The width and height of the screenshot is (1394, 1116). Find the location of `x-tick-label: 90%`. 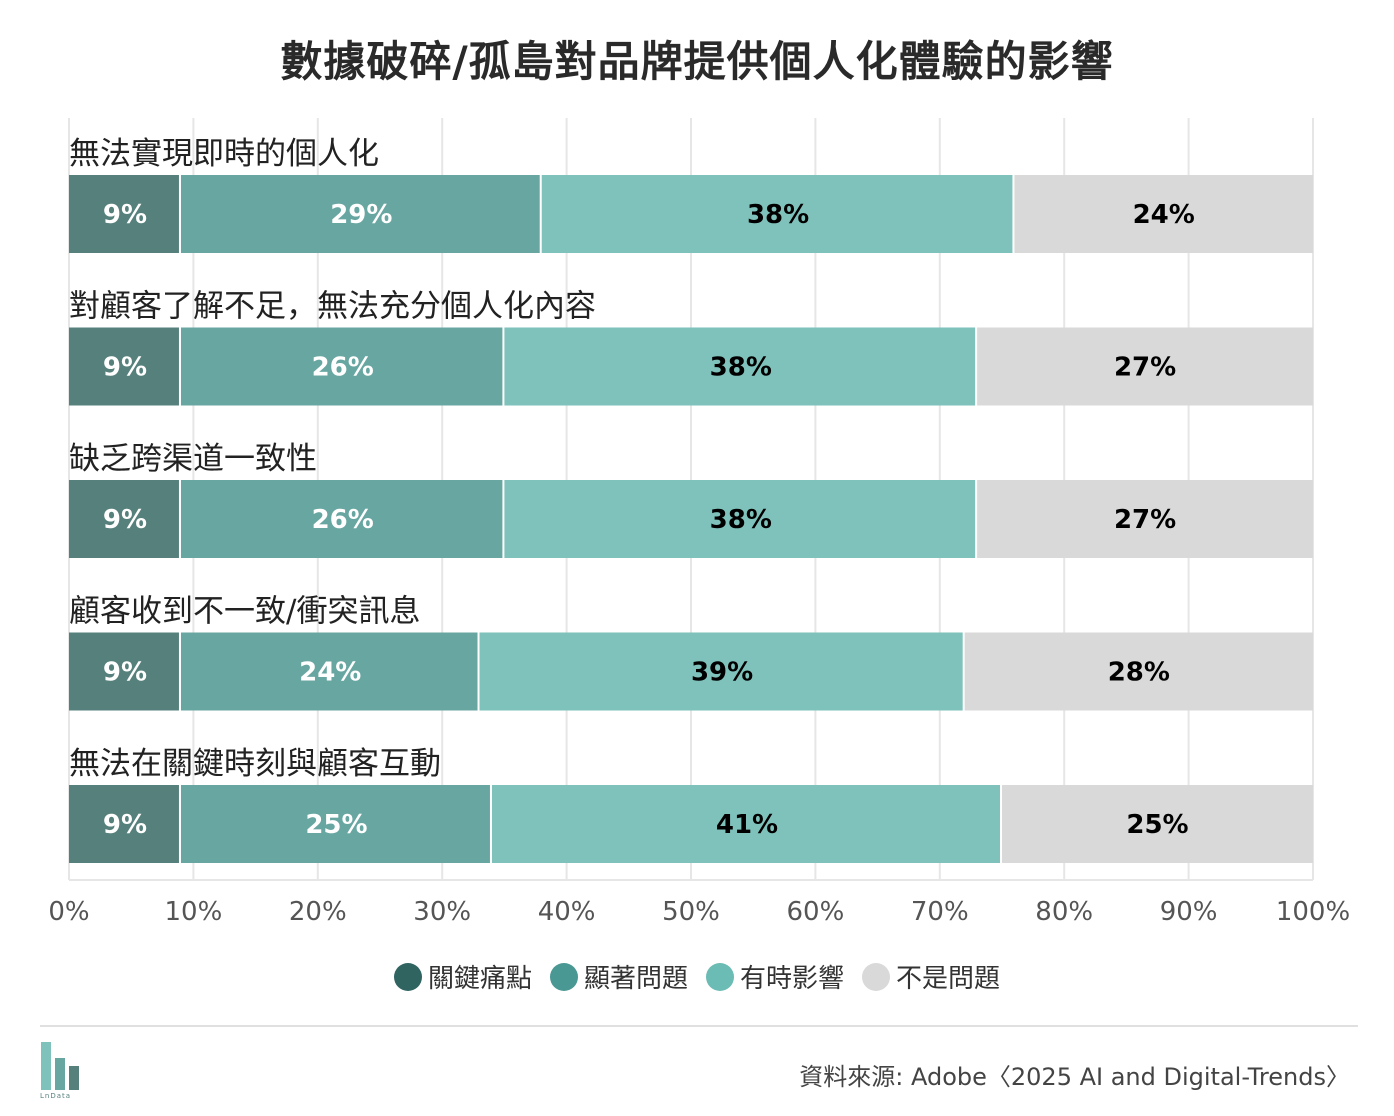

x-tick-label: 90% is located at coordinates (1189, 912).